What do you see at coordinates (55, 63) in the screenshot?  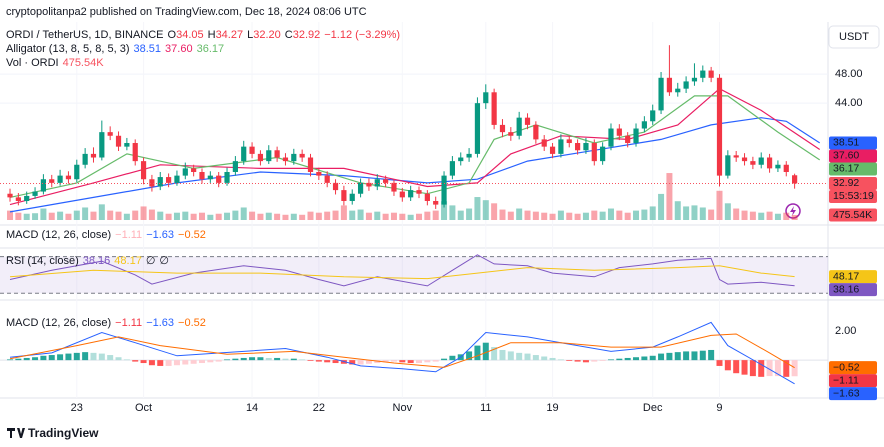 I see `volume-legend: Vol · ORDI 475.54K` at bounding box center [55, 63].